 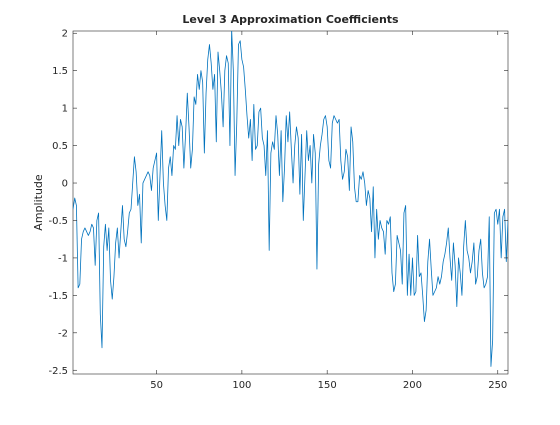 I want to click on x-tick-label: 150, so click(x=327, y=385).